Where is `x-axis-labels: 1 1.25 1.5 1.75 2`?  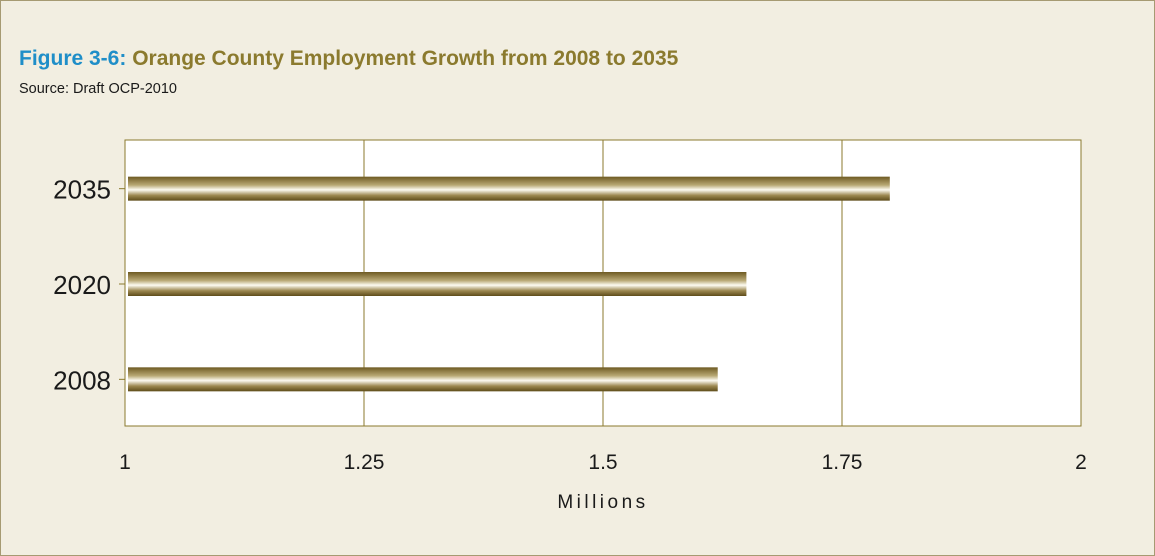 x-axis-labels: 1 1.25 1.5 1.75 2 is located at coordinates (603, 462).